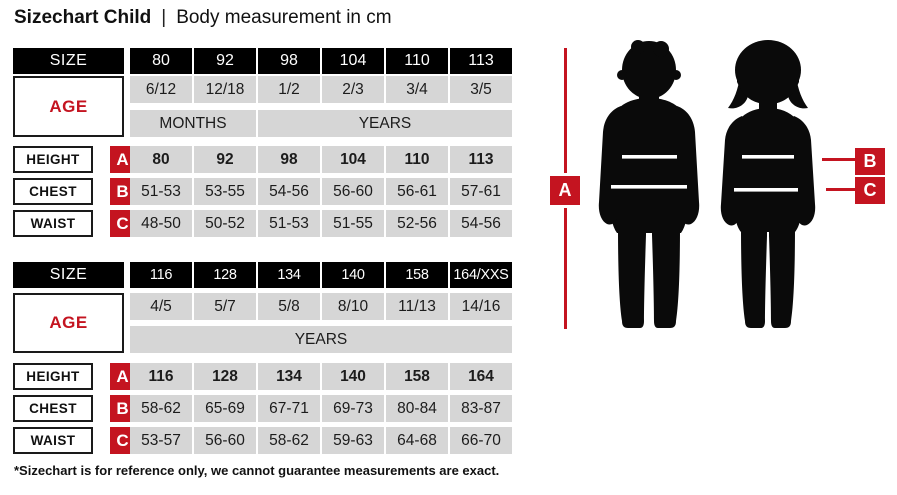 The image size is (897, 495). Describe the element at coordinates (289, 306) in the screenshot. I see `age-cell: 5/8` at that location.